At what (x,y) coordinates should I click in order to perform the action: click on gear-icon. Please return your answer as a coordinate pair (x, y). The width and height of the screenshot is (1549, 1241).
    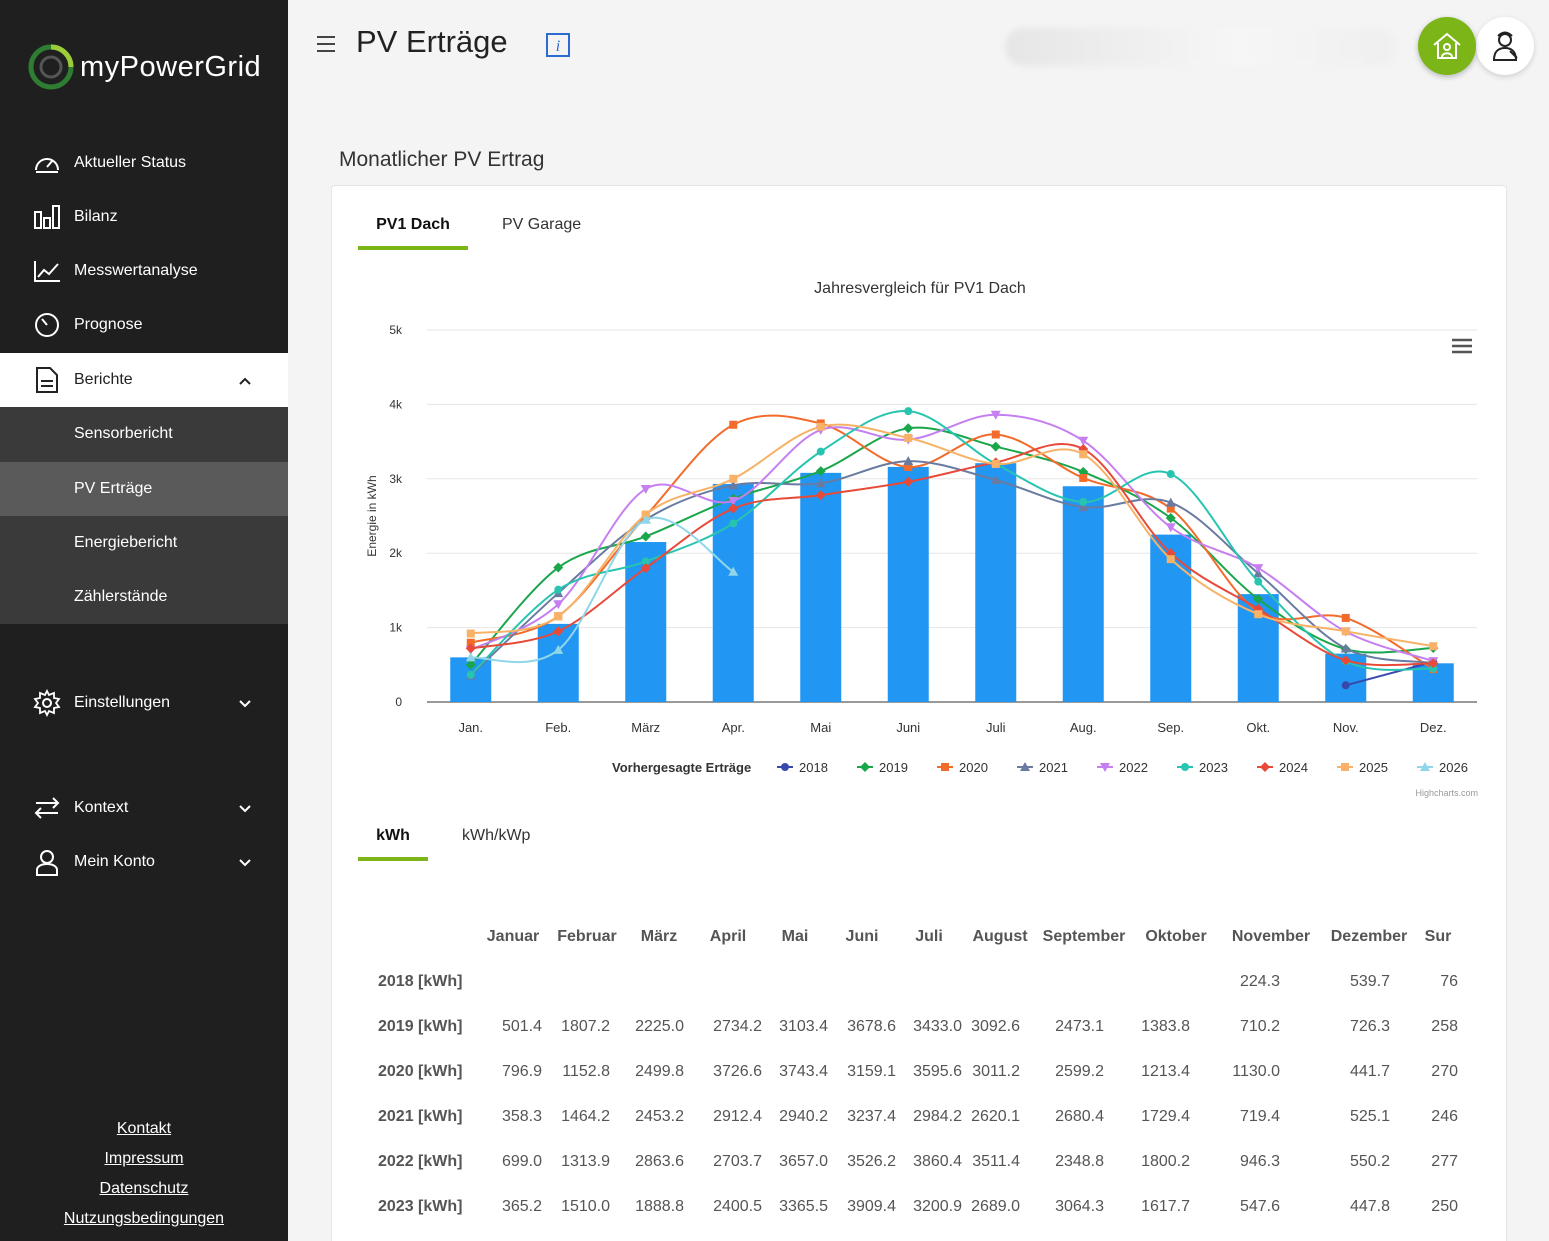
    Looking at the image, I should click on (47, 703).